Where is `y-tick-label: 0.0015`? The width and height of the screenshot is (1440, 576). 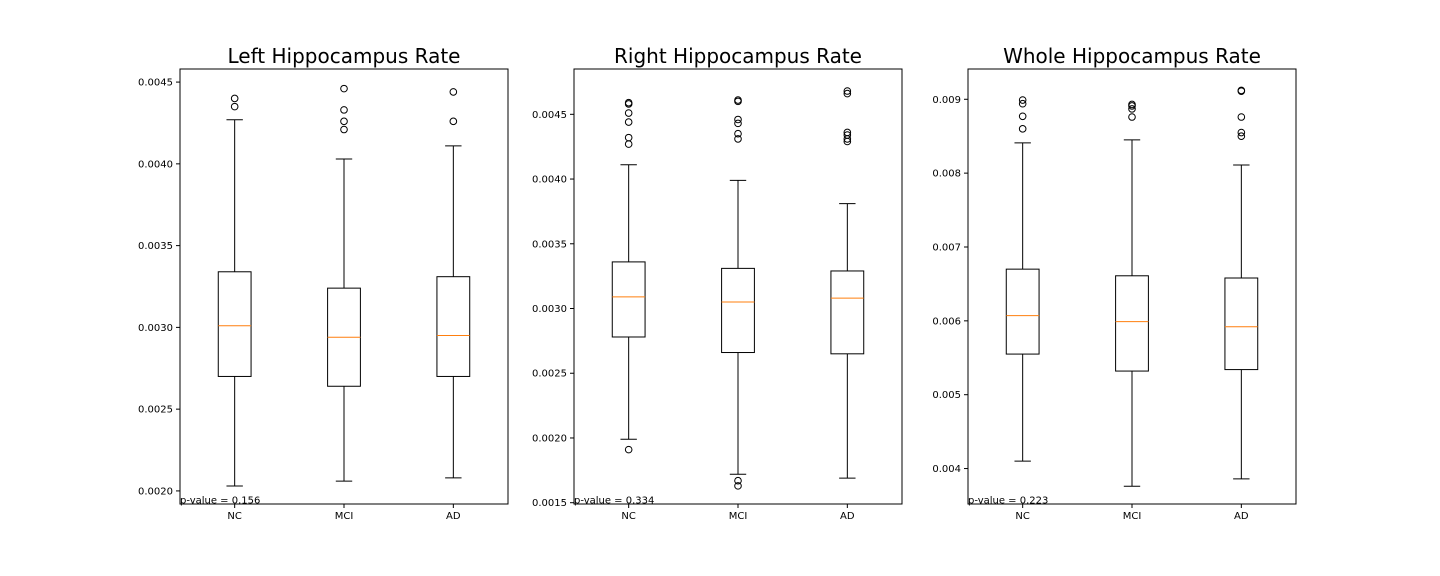 y-tick-label: 0.0015 is located at coordinates (549, 503).